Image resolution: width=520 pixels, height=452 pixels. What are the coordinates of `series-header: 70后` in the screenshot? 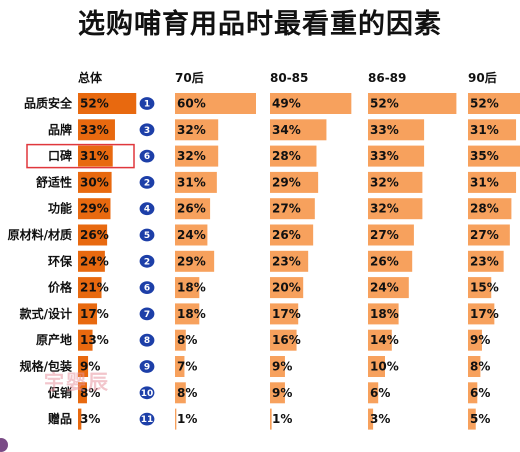 It's located at (189, 77).